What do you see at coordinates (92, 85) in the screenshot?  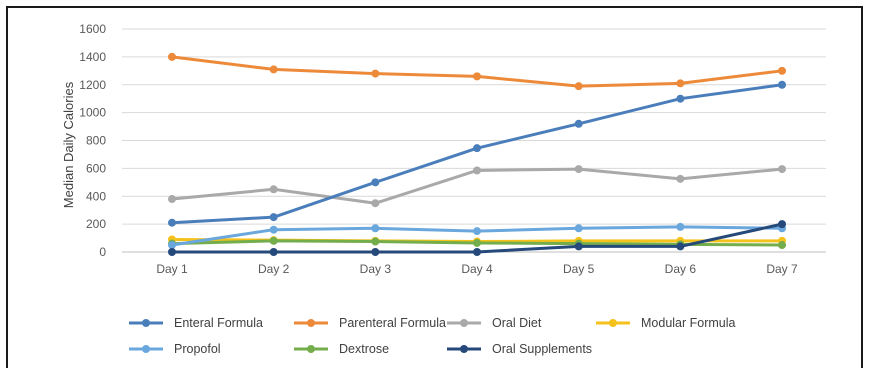 I see `y-tick-label: 1200` at bounding box center [92, 85].